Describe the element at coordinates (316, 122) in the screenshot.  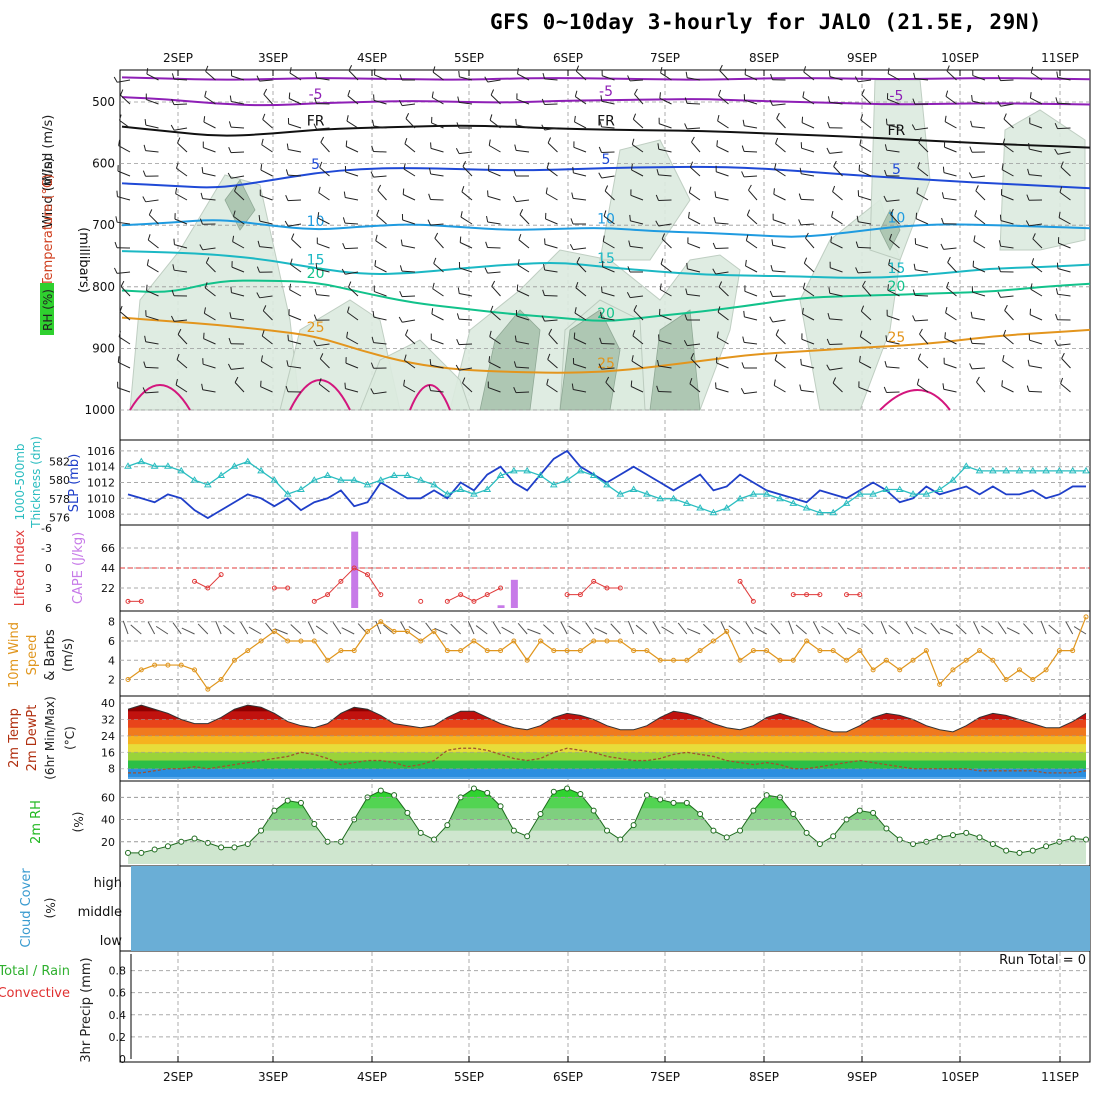
I see `isotherm-label: FR` at that location.